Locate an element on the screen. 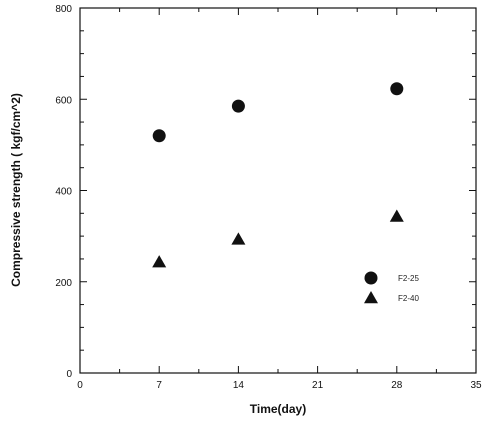 Image resolution: width=482 pixels, height=423 pixels. legend: F2-25 F2-40 is located at coordinates (391, 287).